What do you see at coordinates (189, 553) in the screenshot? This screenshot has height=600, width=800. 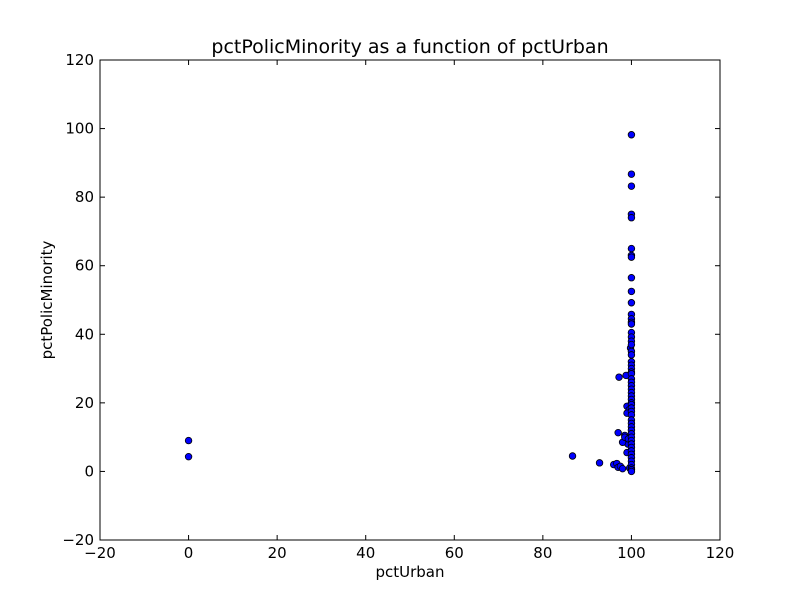 I see `x-tick-label: 0` at bounding box center [189, 553].